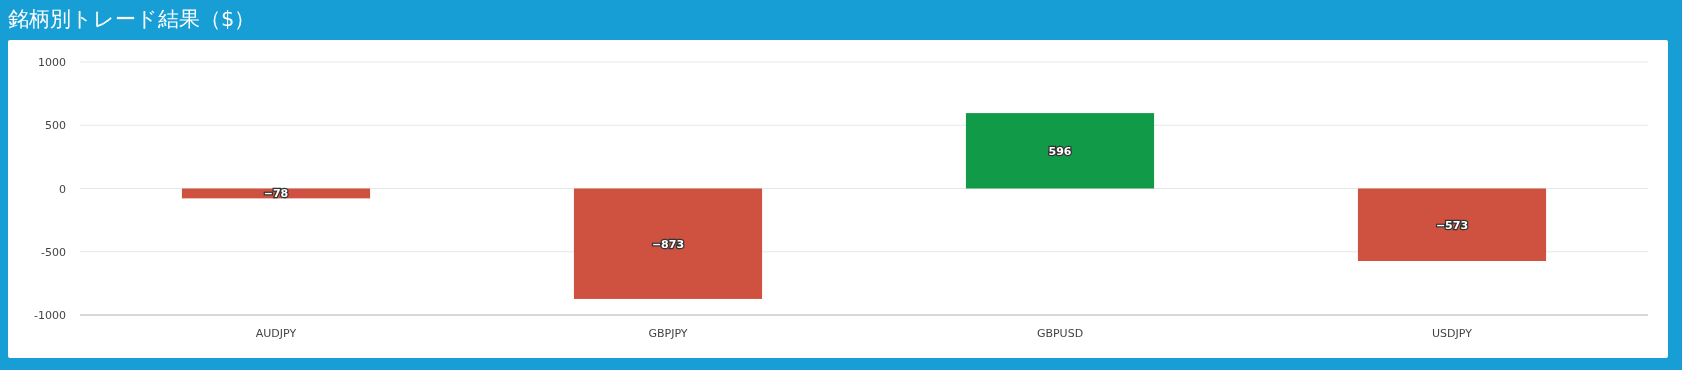 This screenshot has width=1682, height=370. Describe the element at coordinates (1060, 151) in the screenshot. I see `data-label: 596` at that location.